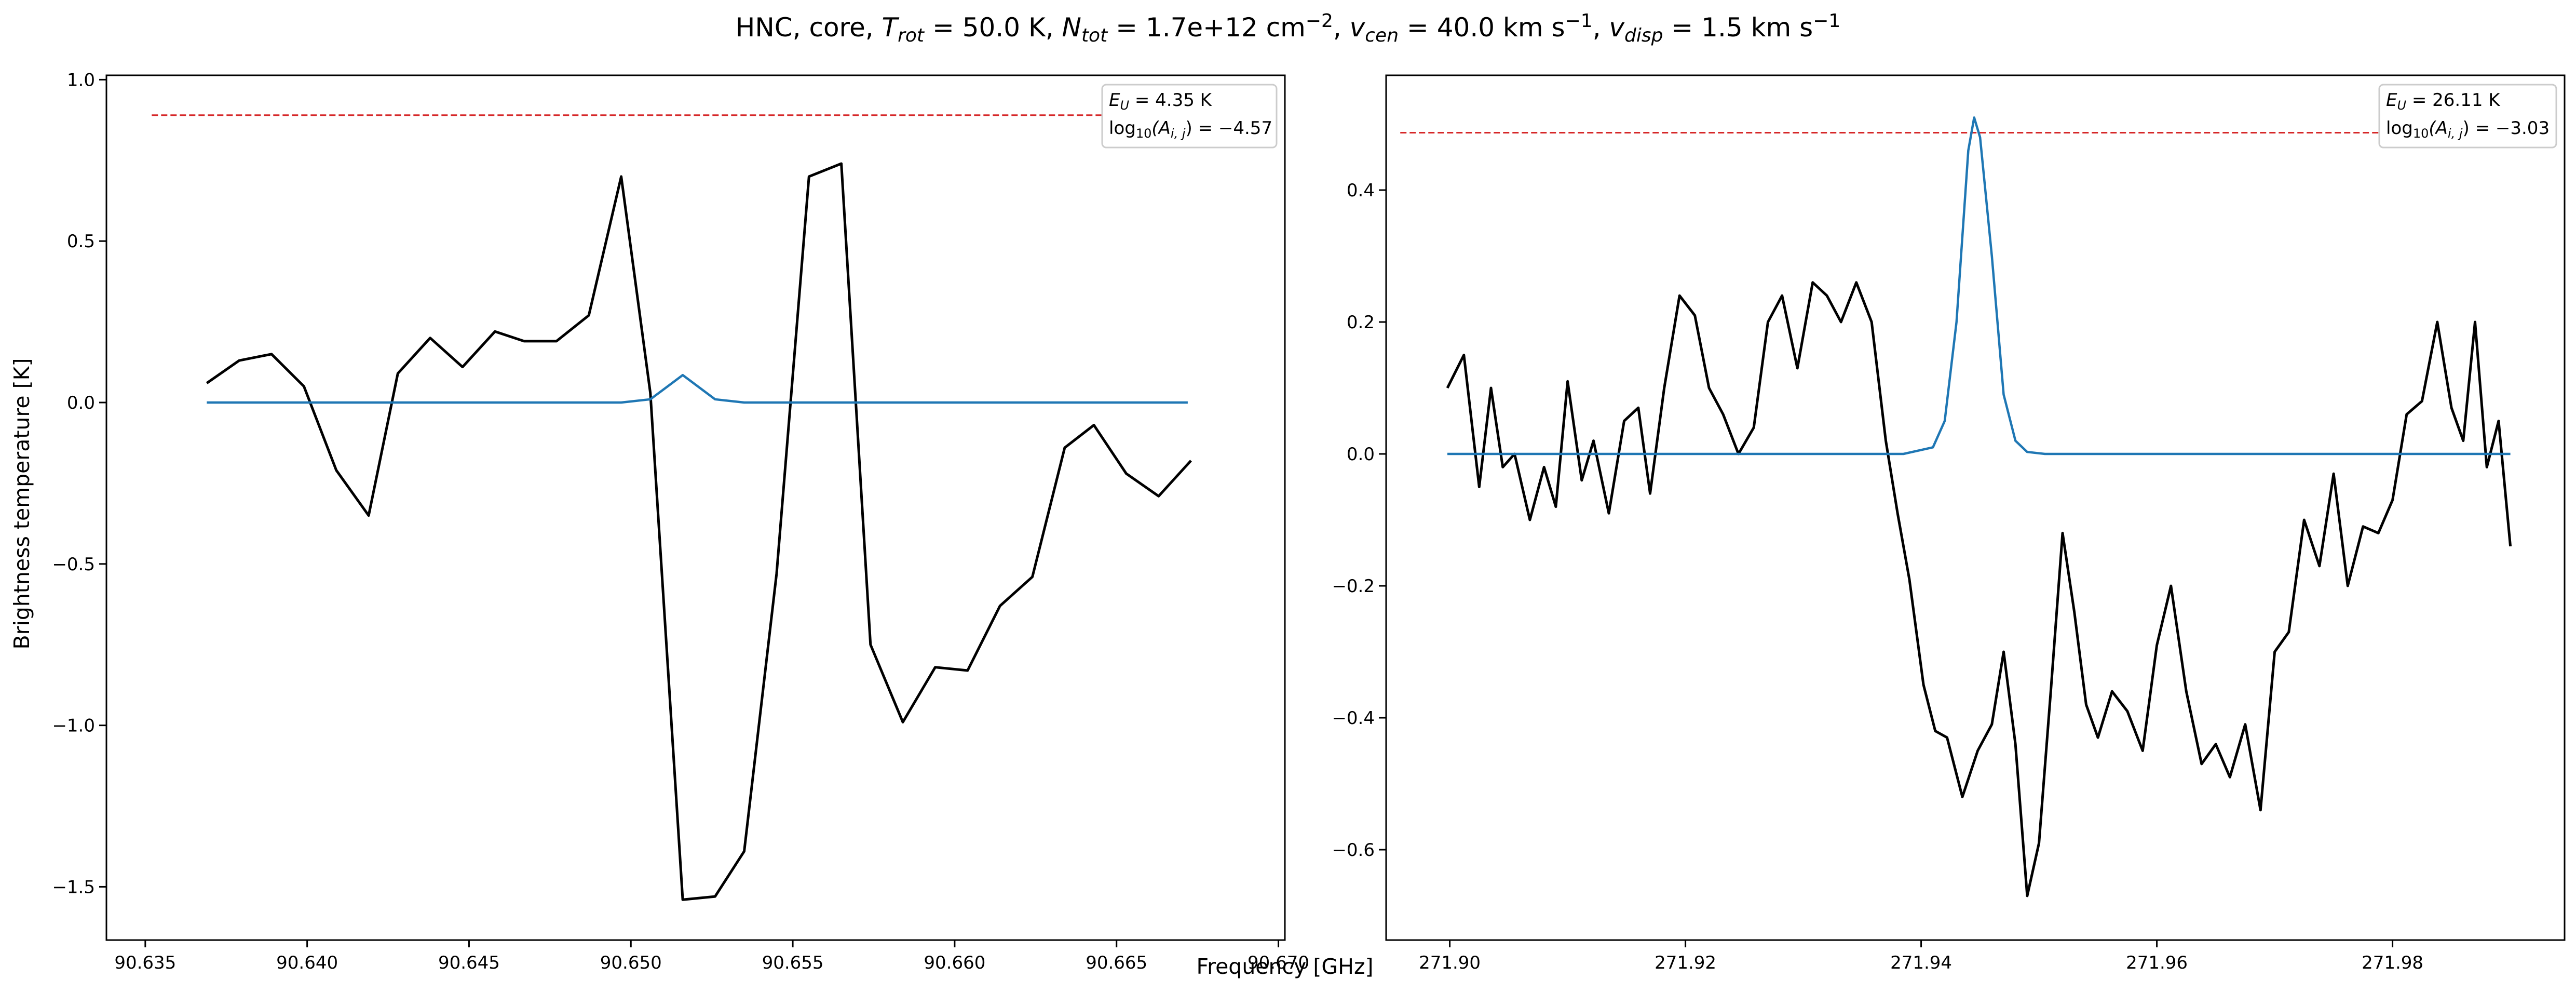  Describe the element at coordinates (793, 963) in the screenshot. I see `left-x-tick-label: 90.655` at that location.